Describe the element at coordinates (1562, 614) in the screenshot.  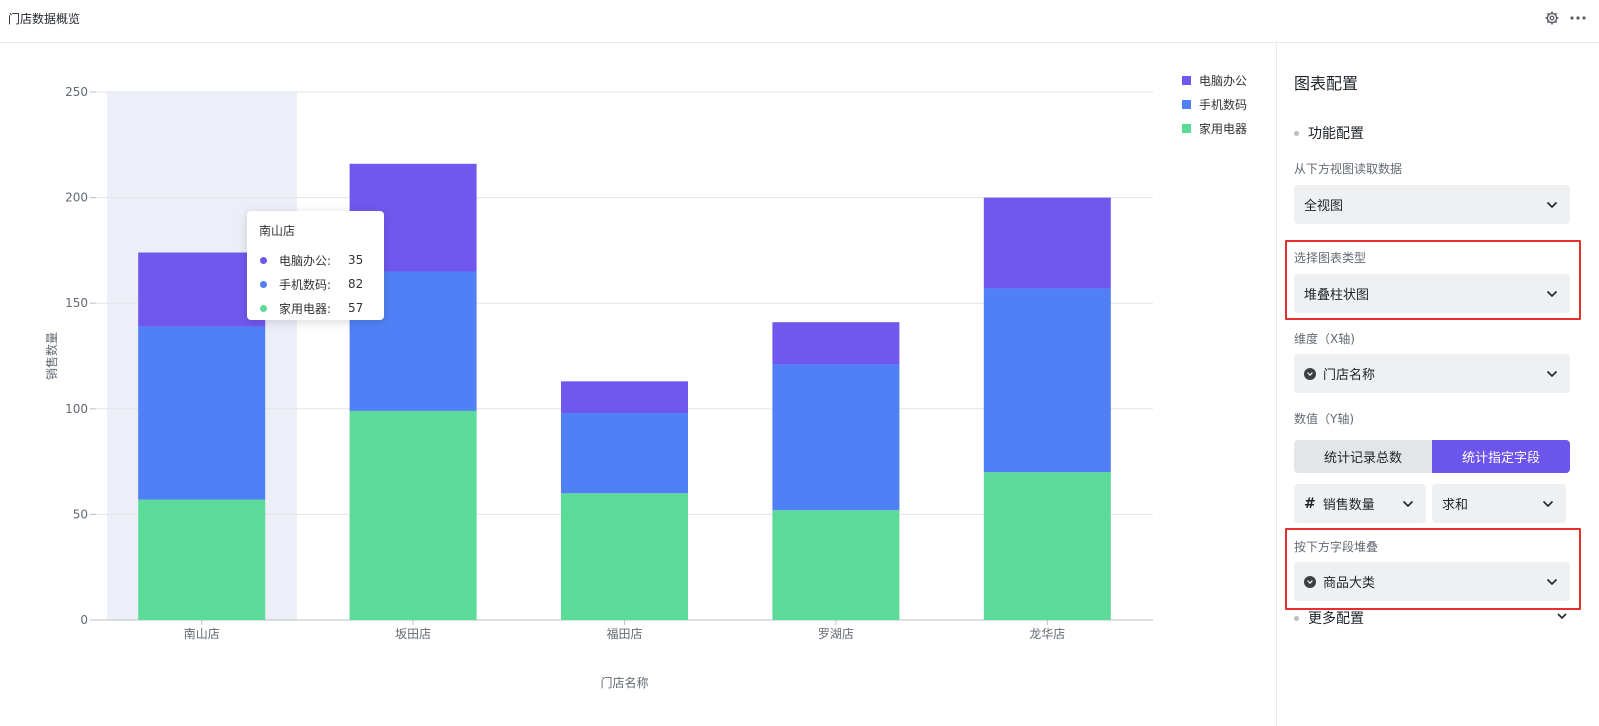
I see `collapse-chevron-icon` at that location.